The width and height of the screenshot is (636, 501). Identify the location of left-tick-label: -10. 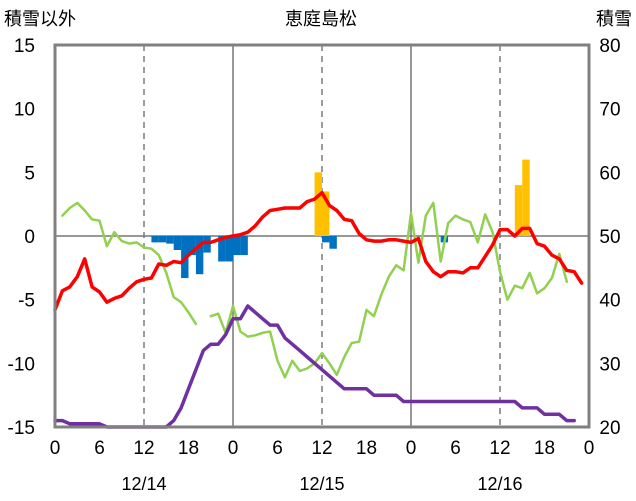
(21, 364).